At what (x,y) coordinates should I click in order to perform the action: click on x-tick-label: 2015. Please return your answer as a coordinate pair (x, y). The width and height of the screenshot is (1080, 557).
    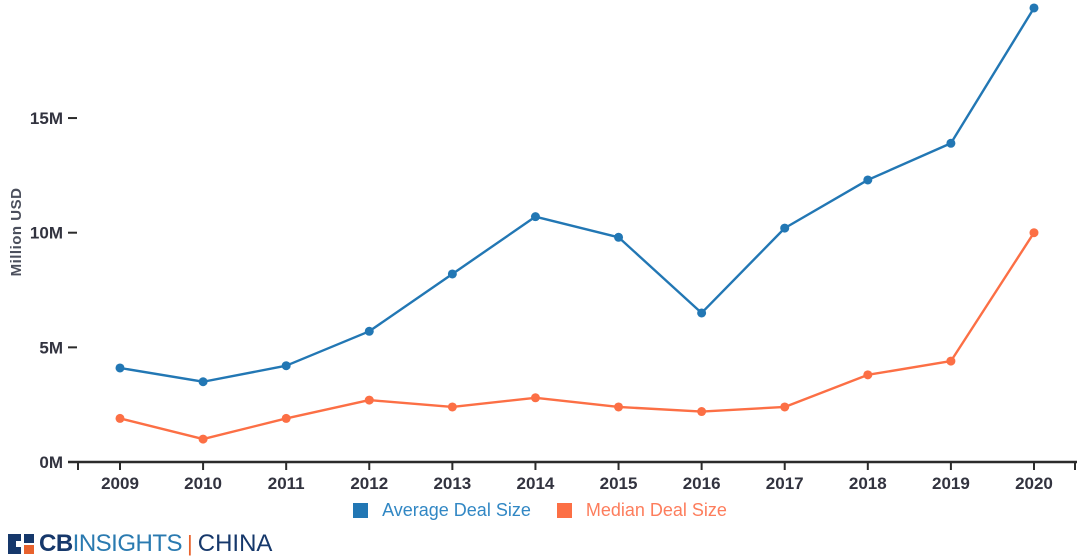
    Looking at the image, I should click on (619, 483).